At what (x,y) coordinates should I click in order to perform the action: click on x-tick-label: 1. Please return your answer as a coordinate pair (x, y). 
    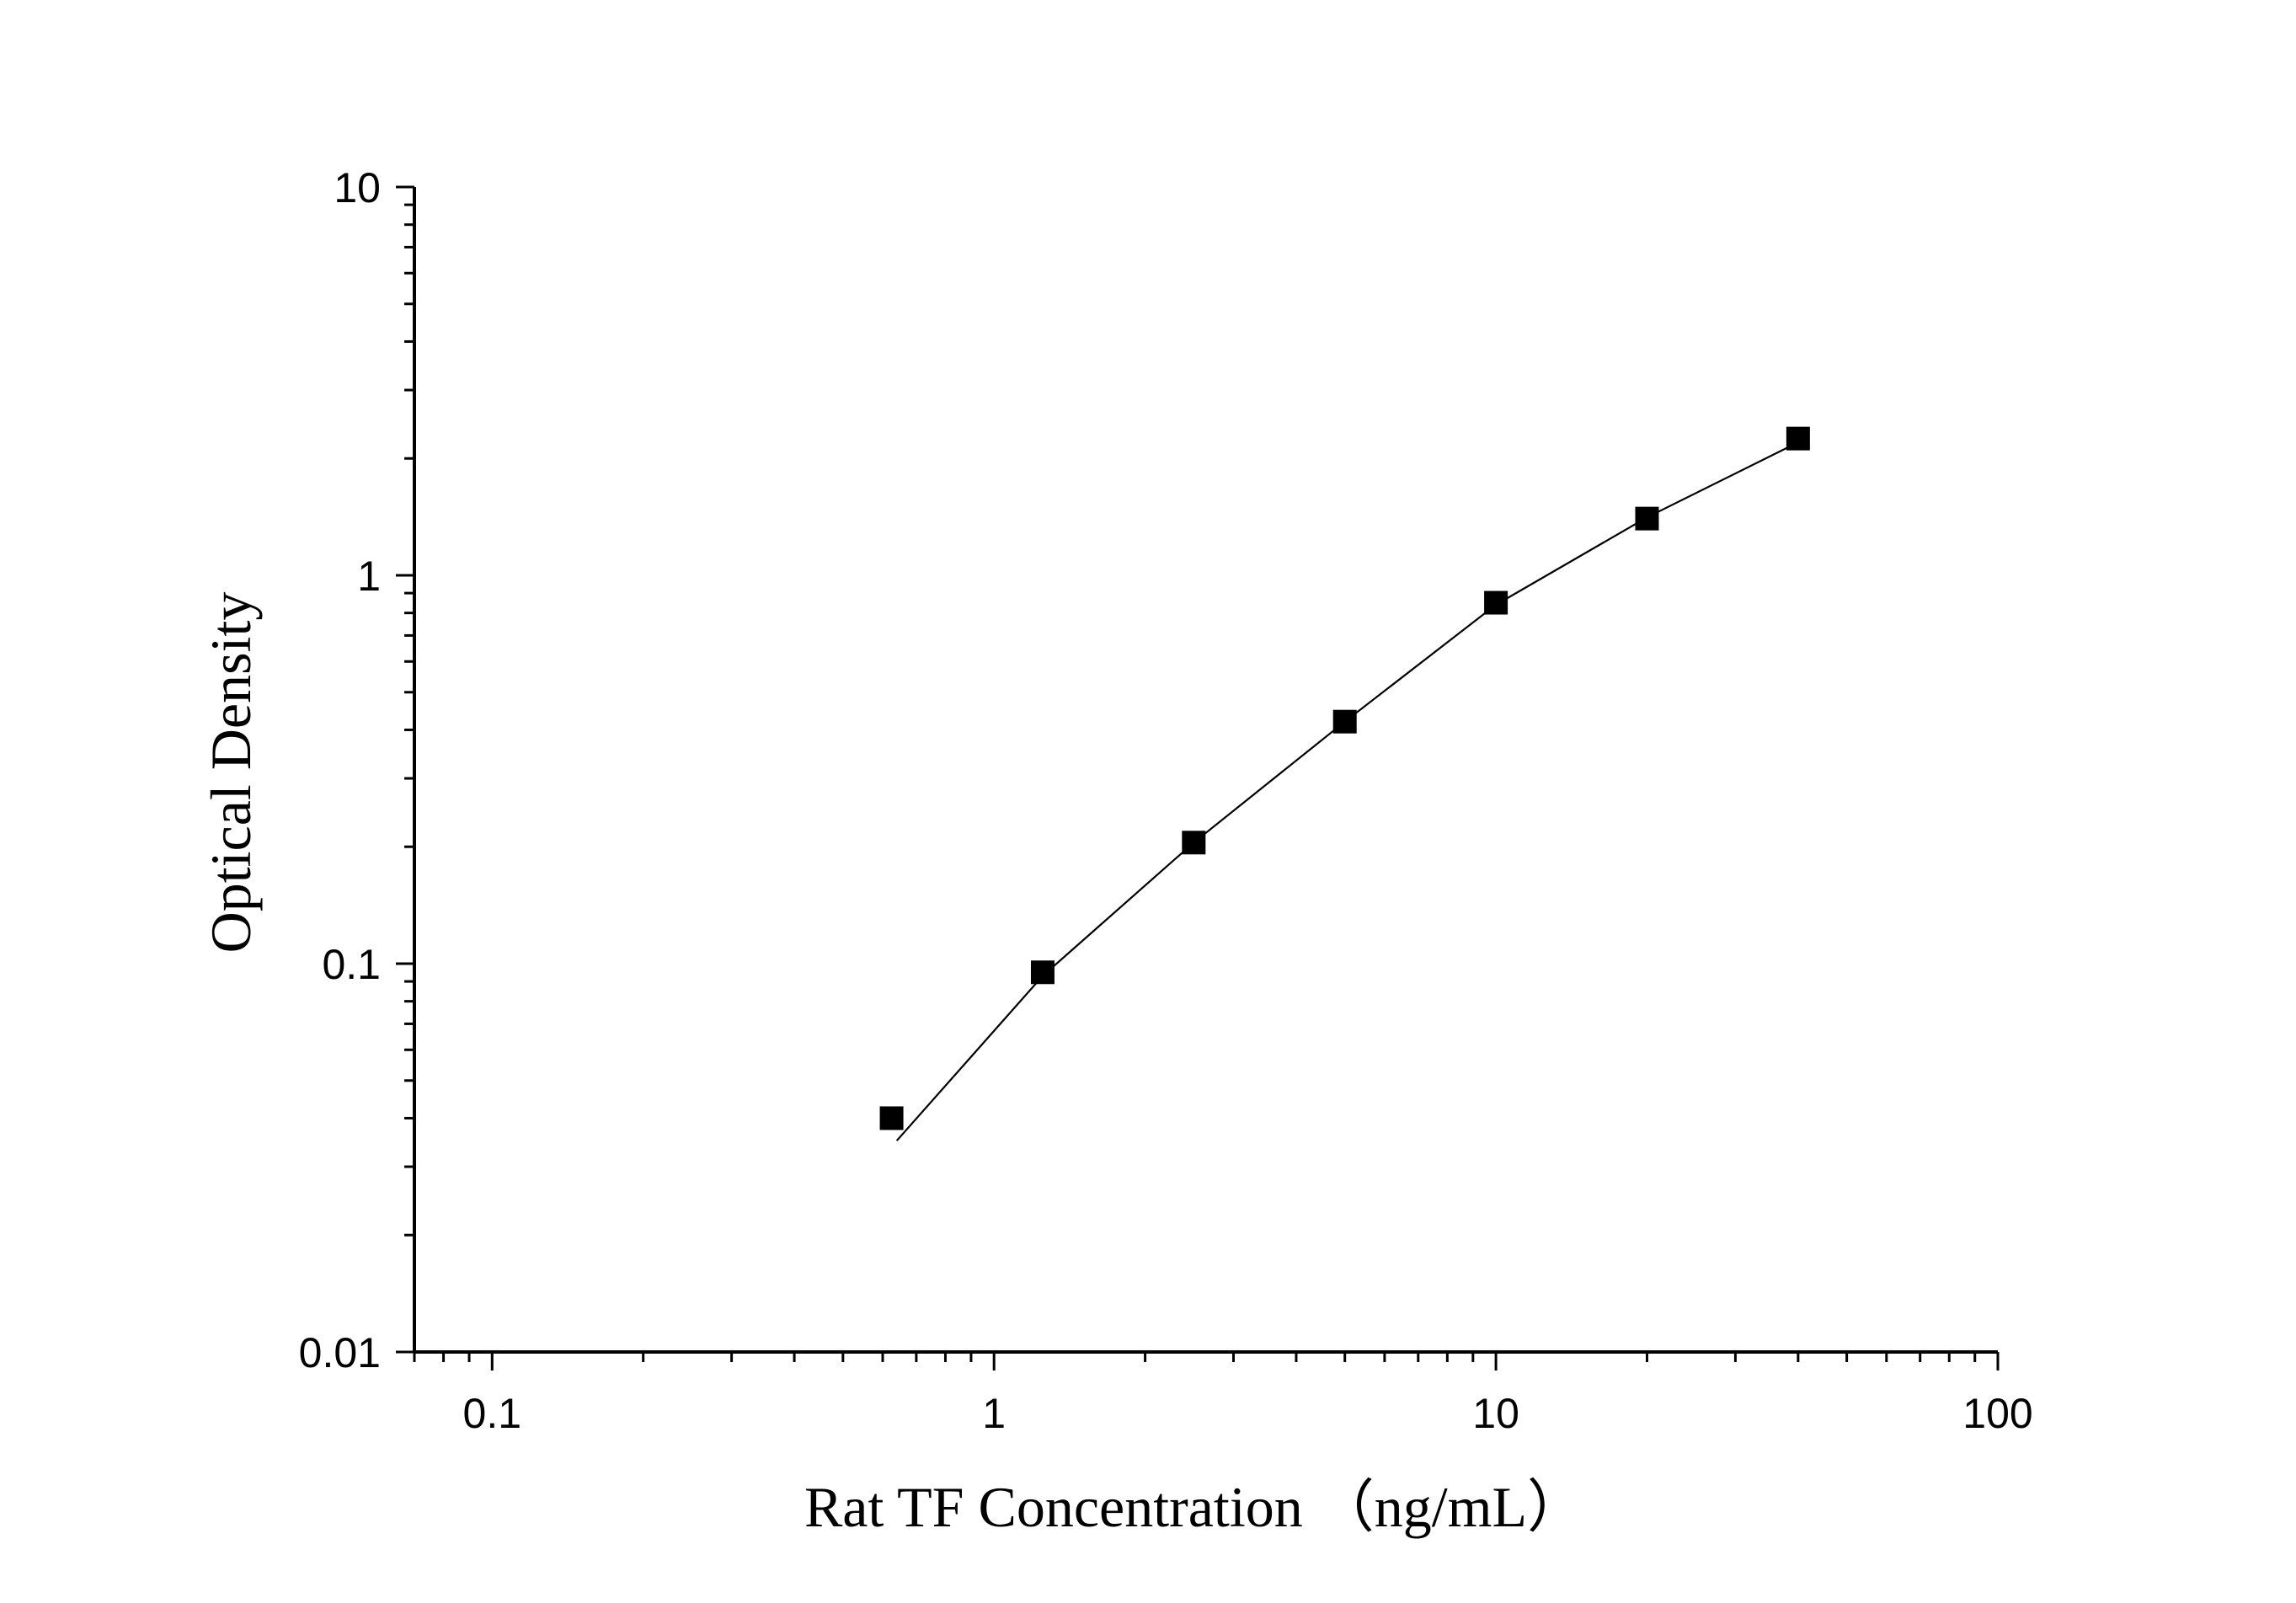
    Looking at the image, I should click on (994, 1413).